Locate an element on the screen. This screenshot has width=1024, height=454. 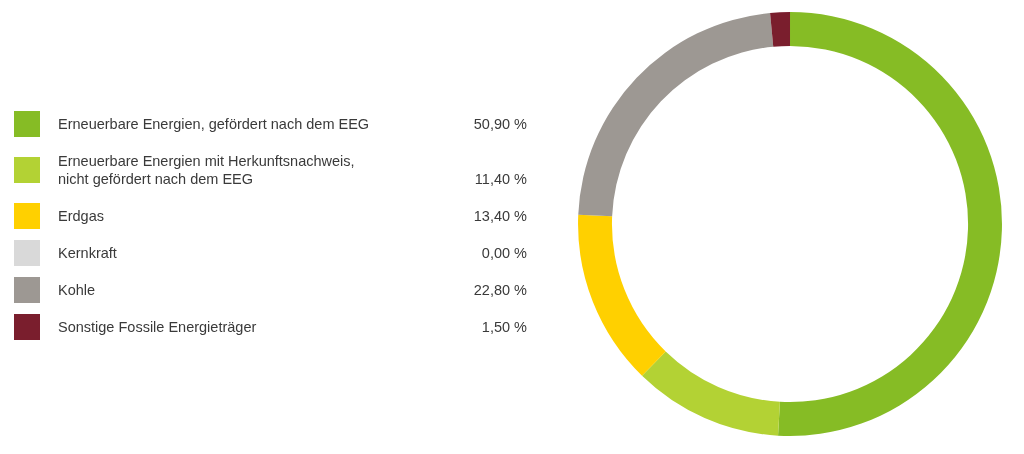
legend-label: Kernkraft is located at coordinates (88, 253).